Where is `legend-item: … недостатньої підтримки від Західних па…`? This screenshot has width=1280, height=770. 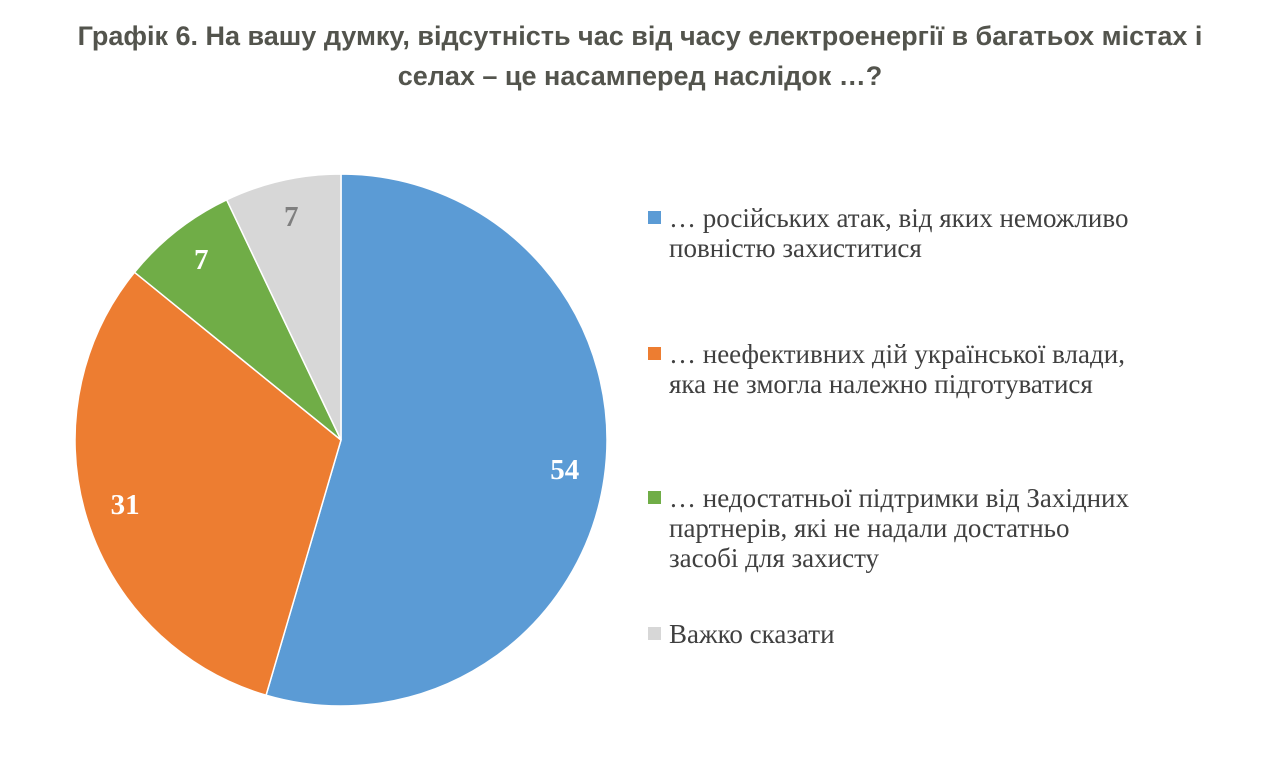 legend-item: … недостатньої підтримки від Західних па… is located at coordinates (888, 528).